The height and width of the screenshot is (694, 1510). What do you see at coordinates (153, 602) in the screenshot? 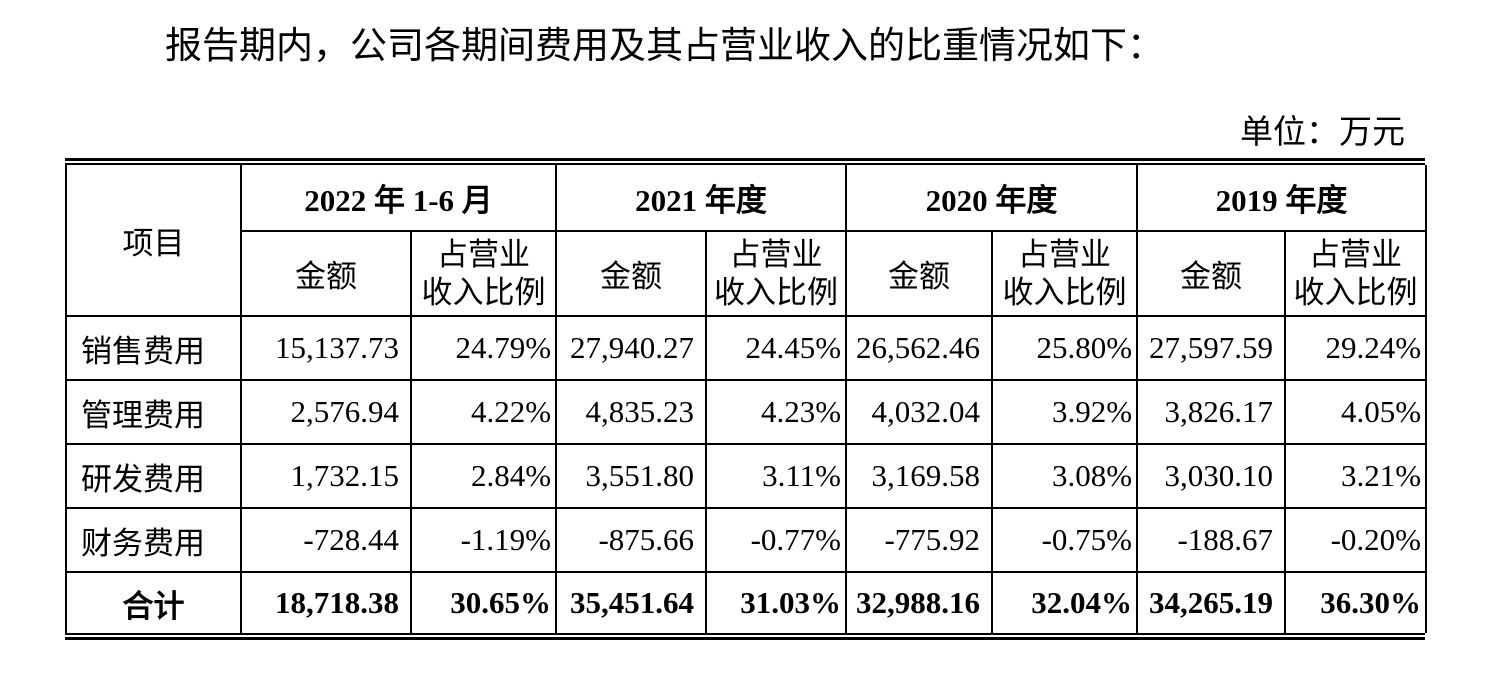
I see `total-label: 合计` at bounding box center [153, 602].